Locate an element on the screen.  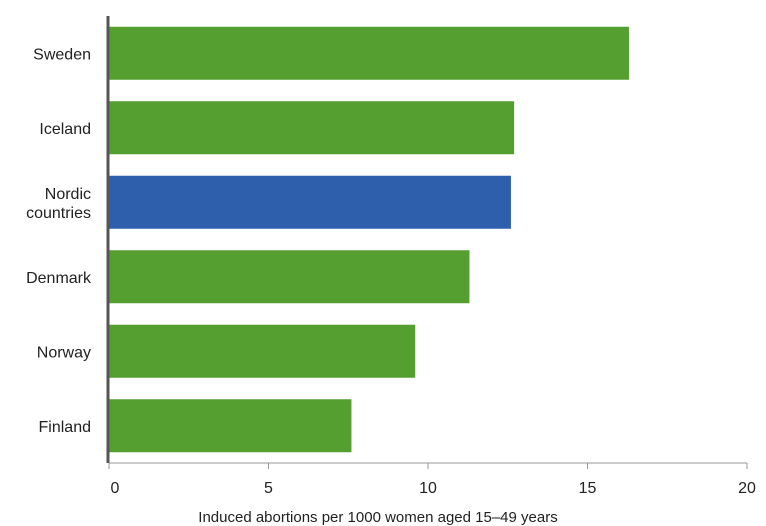
category-label-nordic-countries: Nordic countries is located at coordinates (58, 204).